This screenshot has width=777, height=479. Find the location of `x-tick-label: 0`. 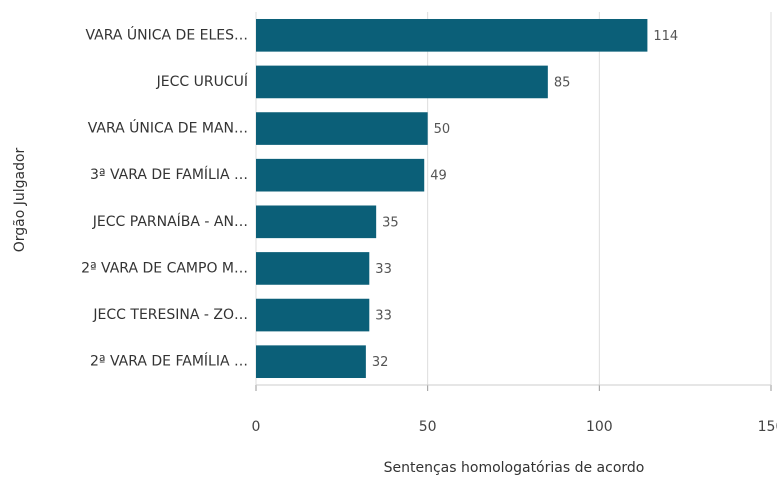

x-tick-label: 0 is located at coordinates (256, 427).